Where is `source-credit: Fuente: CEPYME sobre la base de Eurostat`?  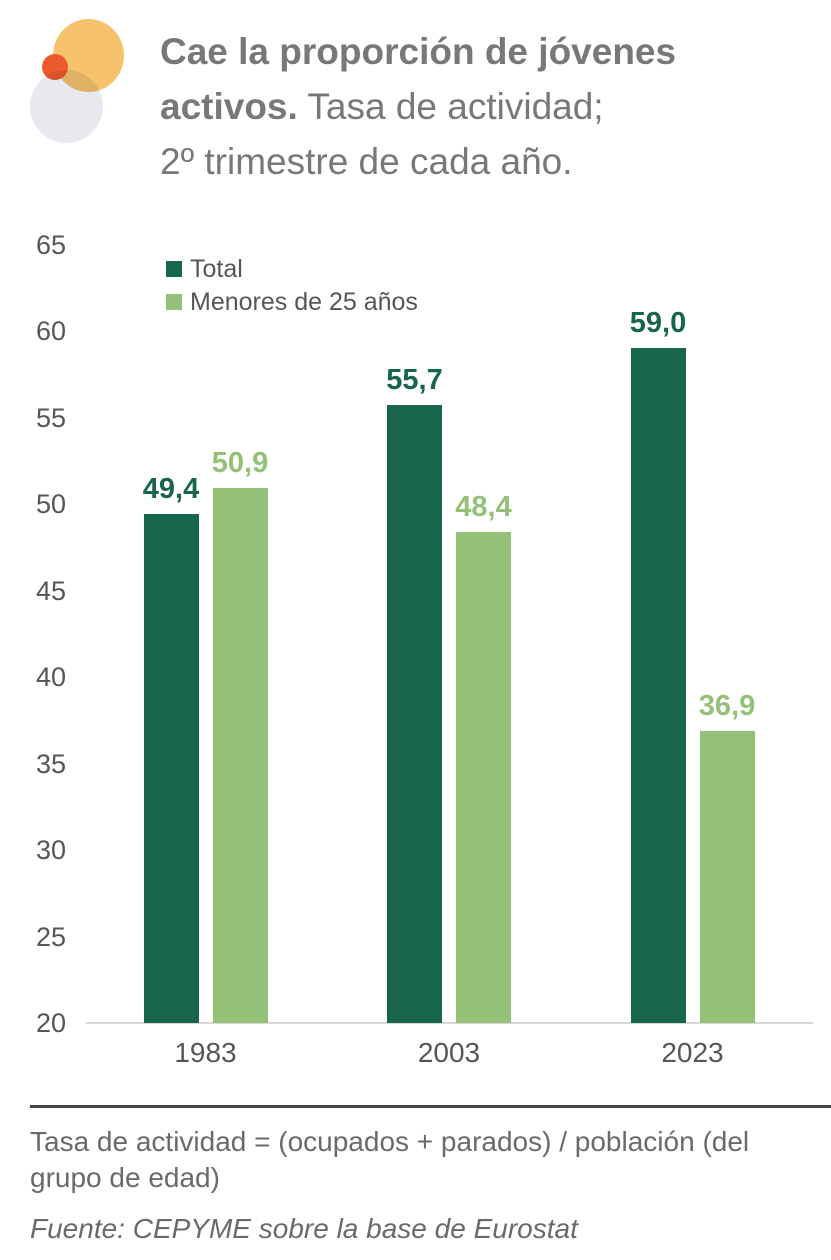 source-credit: Fuente: CEPYME sobre la base de Eurostat is located at coordinates (304, 1228).